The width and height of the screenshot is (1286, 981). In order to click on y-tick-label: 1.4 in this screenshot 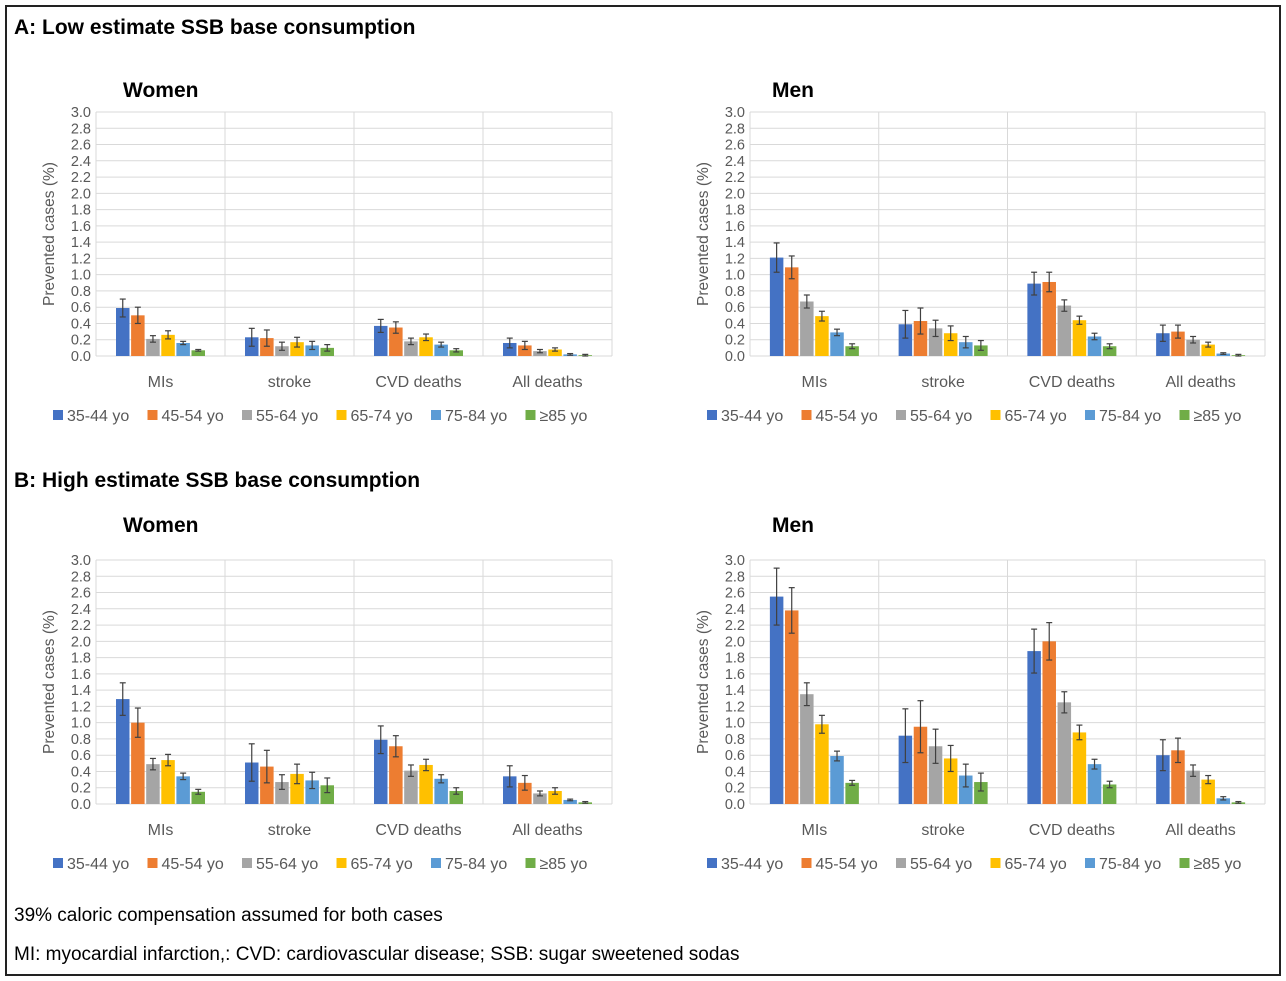, I will do `click(735, 691)`.